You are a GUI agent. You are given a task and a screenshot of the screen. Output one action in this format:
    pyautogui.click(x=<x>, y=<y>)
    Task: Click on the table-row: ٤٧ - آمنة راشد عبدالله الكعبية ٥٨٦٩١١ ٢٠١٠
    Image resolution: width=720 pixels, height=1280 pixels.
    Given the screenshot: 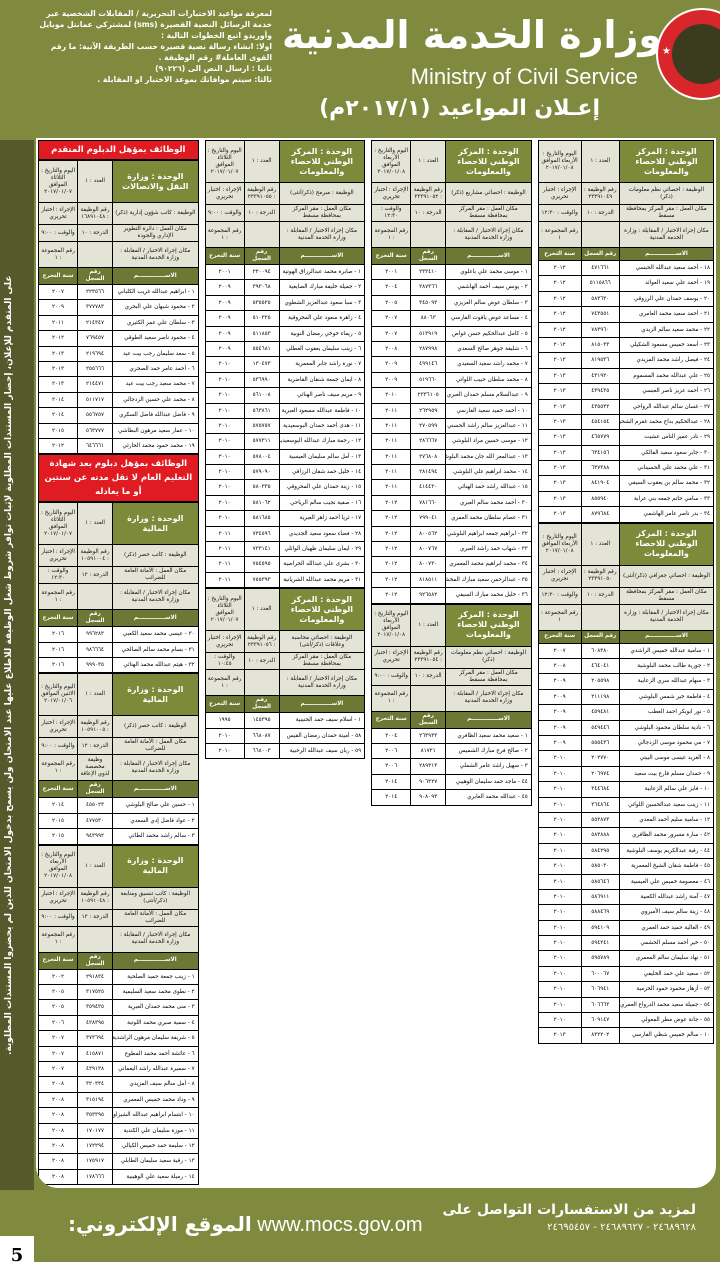 What is the action you would take?
    pyautogui.click(x=625, y=897)
    